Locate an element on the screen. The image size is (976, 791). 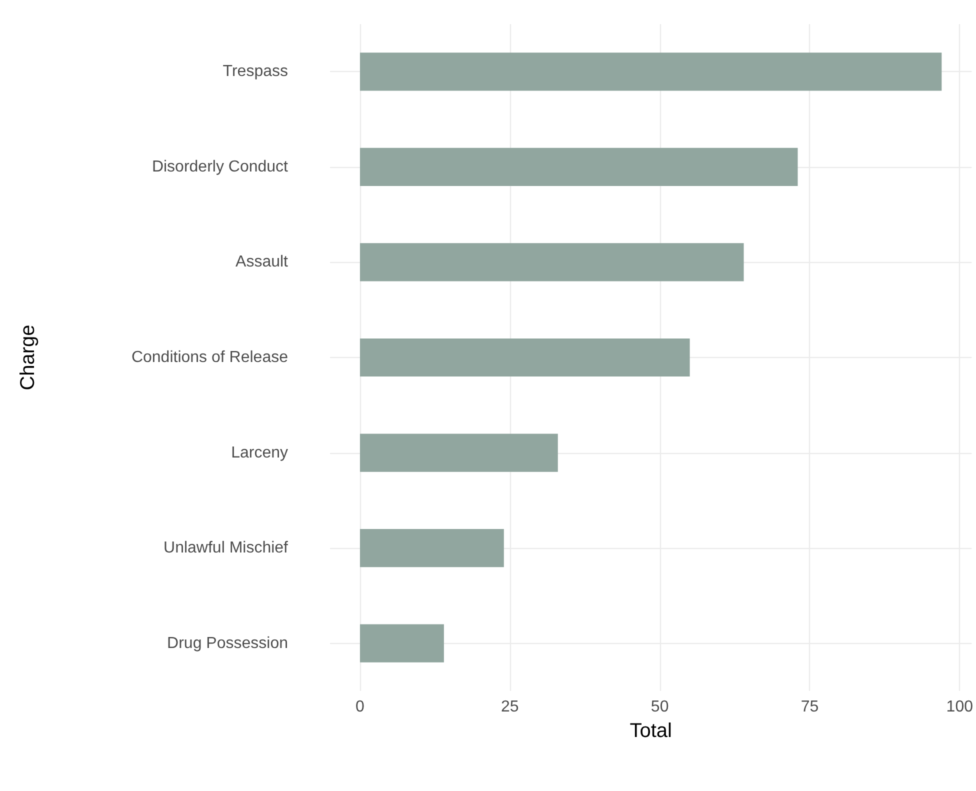
y-tick-label: Disorderly Conduct is located at coordinates (220, 167).